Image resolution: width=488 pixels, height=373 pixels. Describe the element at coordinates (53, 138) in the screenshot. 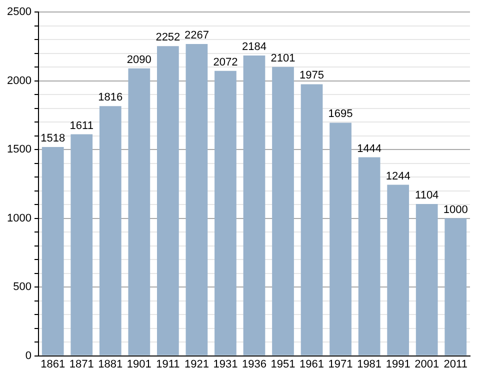

I see `data-label: 1518` at that location.